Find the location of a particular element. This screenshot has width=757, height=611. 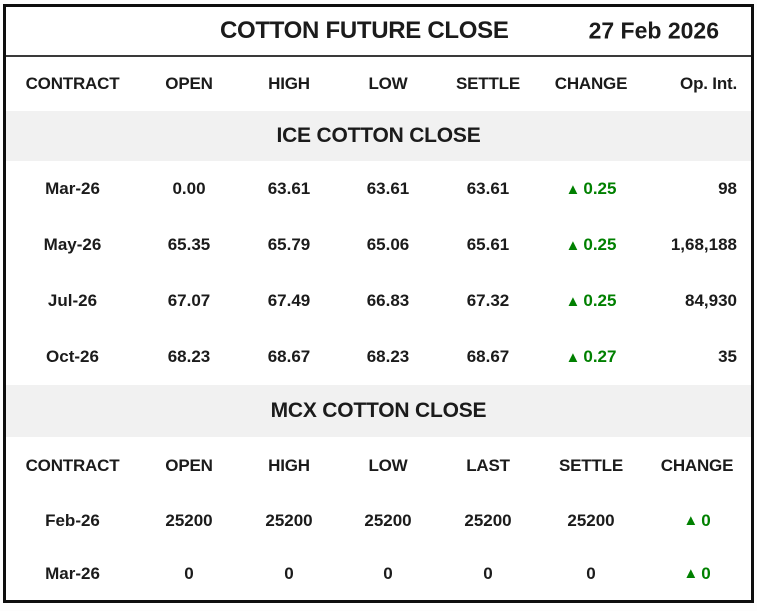

table-row: Mar-26 0 0 0 0 0 ▲ 0 is located at coordinates (378, 573).